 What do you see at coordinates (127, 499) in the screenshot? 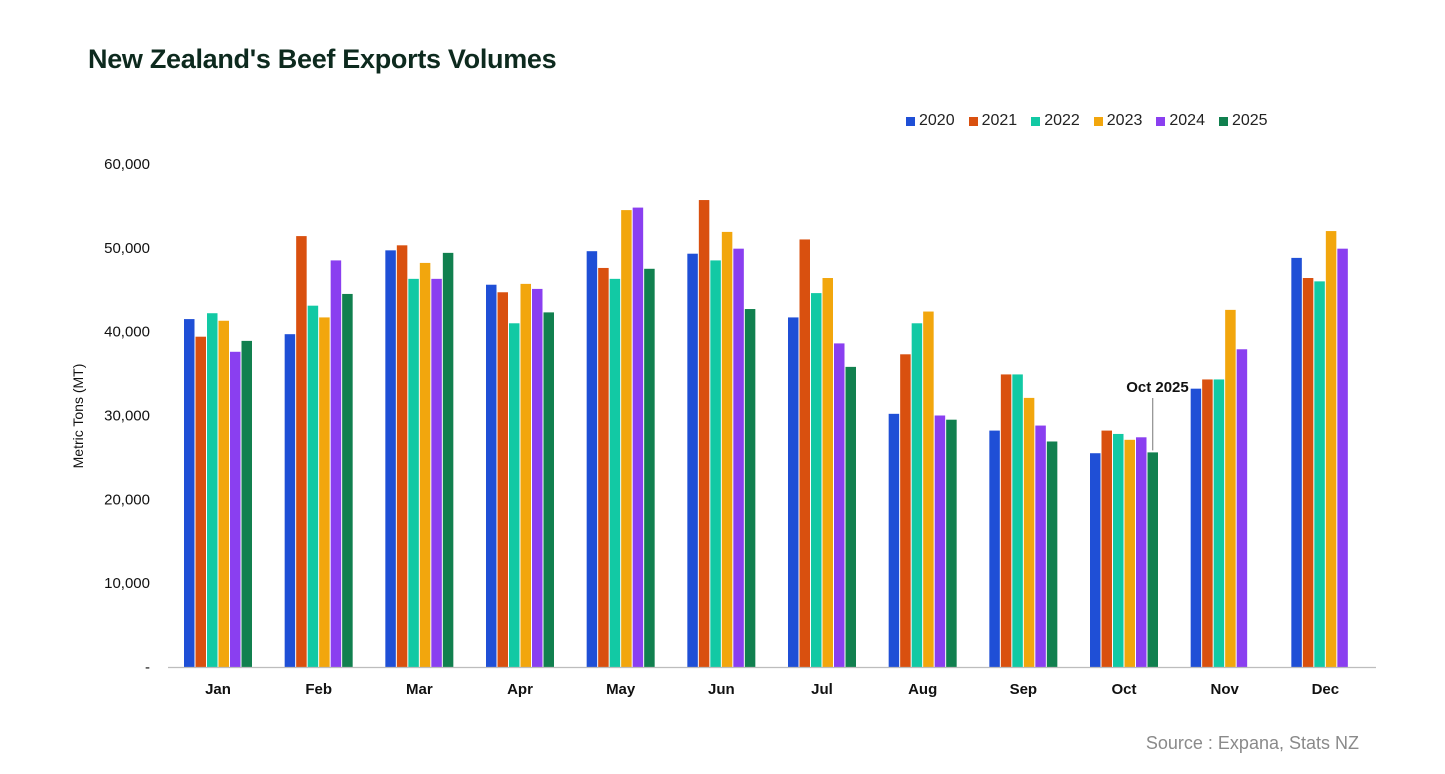
I see `y-tick-label: 20,000` at bounding box center [127, 499].